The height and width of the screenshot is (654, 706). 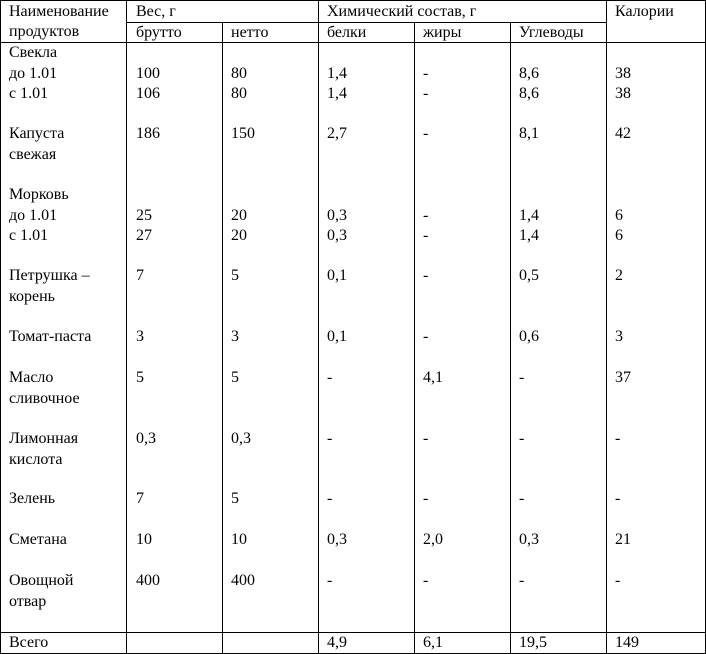 What do you see at coordinates (529, 73) in the screenshot?
I see `row-1-carbs-line-2: 8,6` at bounding box center [529, 73].